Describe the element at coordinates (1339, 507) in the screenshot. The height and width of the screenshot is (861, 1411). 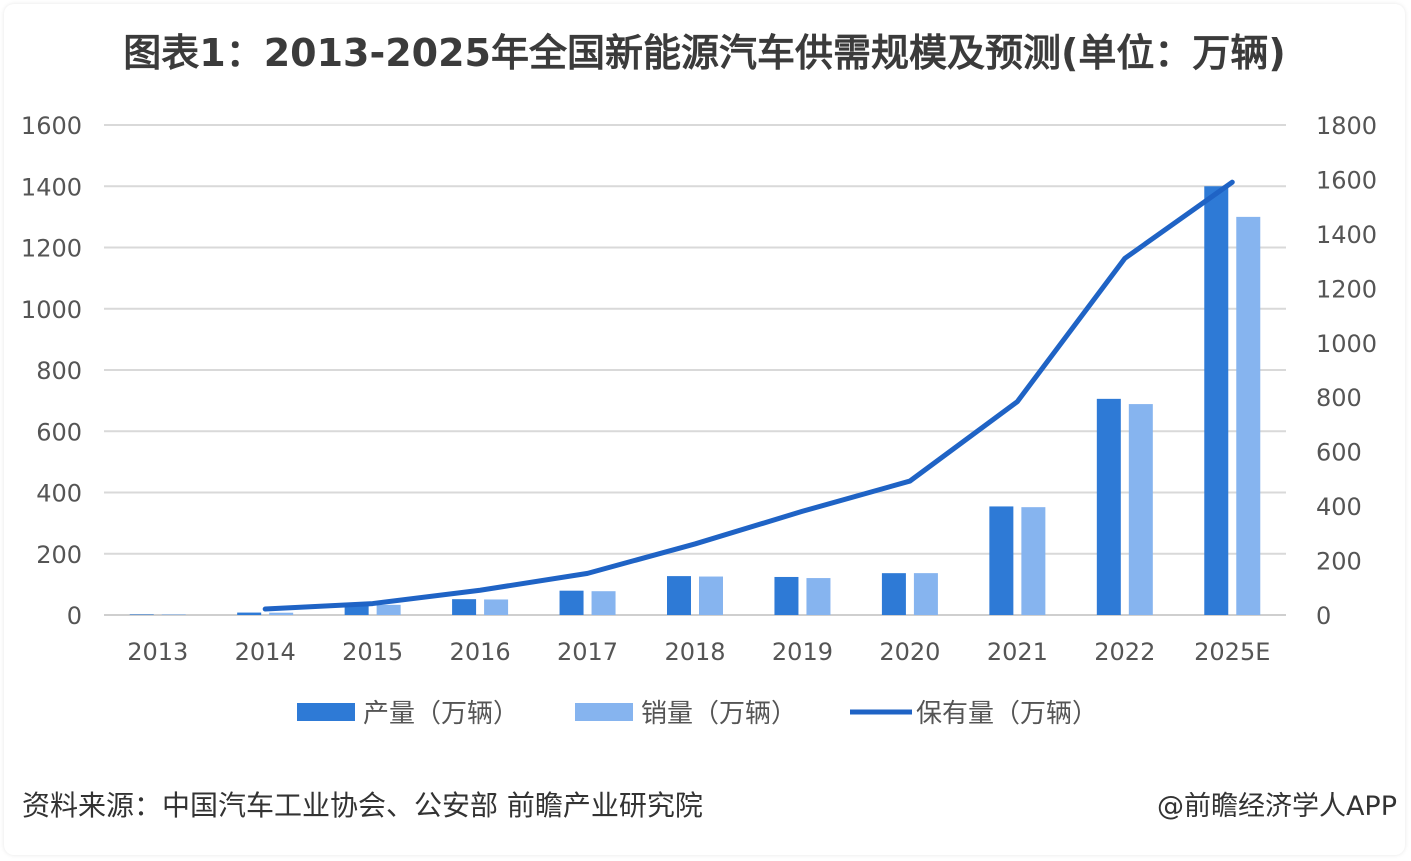
I see `right-tick-label: 400` at that location.